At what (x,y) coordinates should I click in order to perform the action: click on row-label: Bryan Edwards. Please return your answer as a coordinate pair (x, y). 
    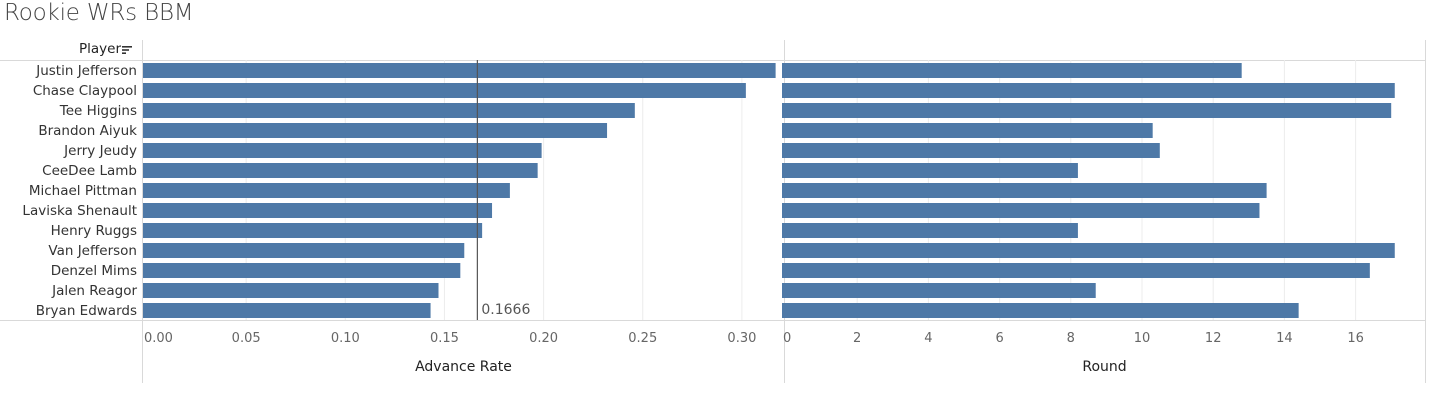
    Looking at the image, I should click on (86, 311).